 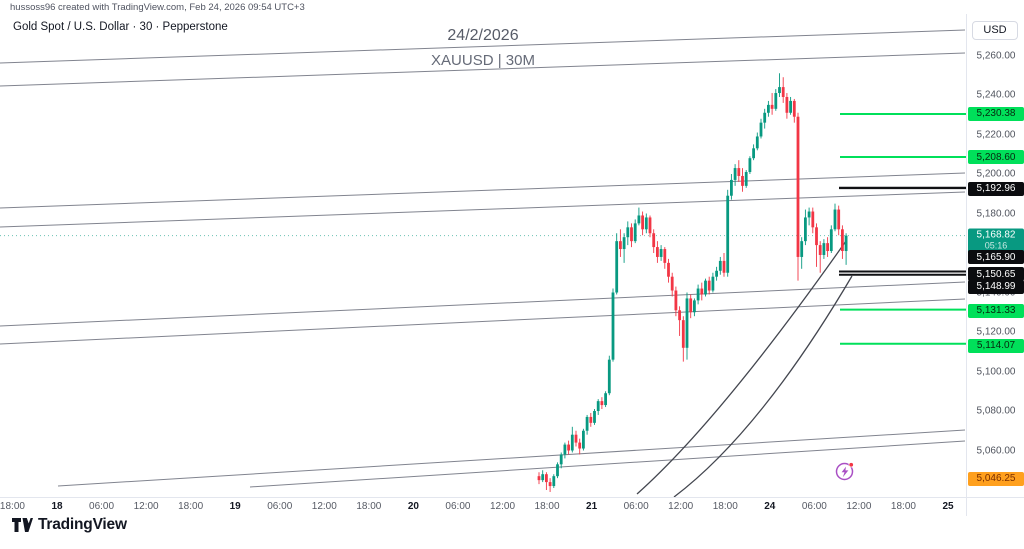 I want to click on flash-icon, so click(x=845, y=471).